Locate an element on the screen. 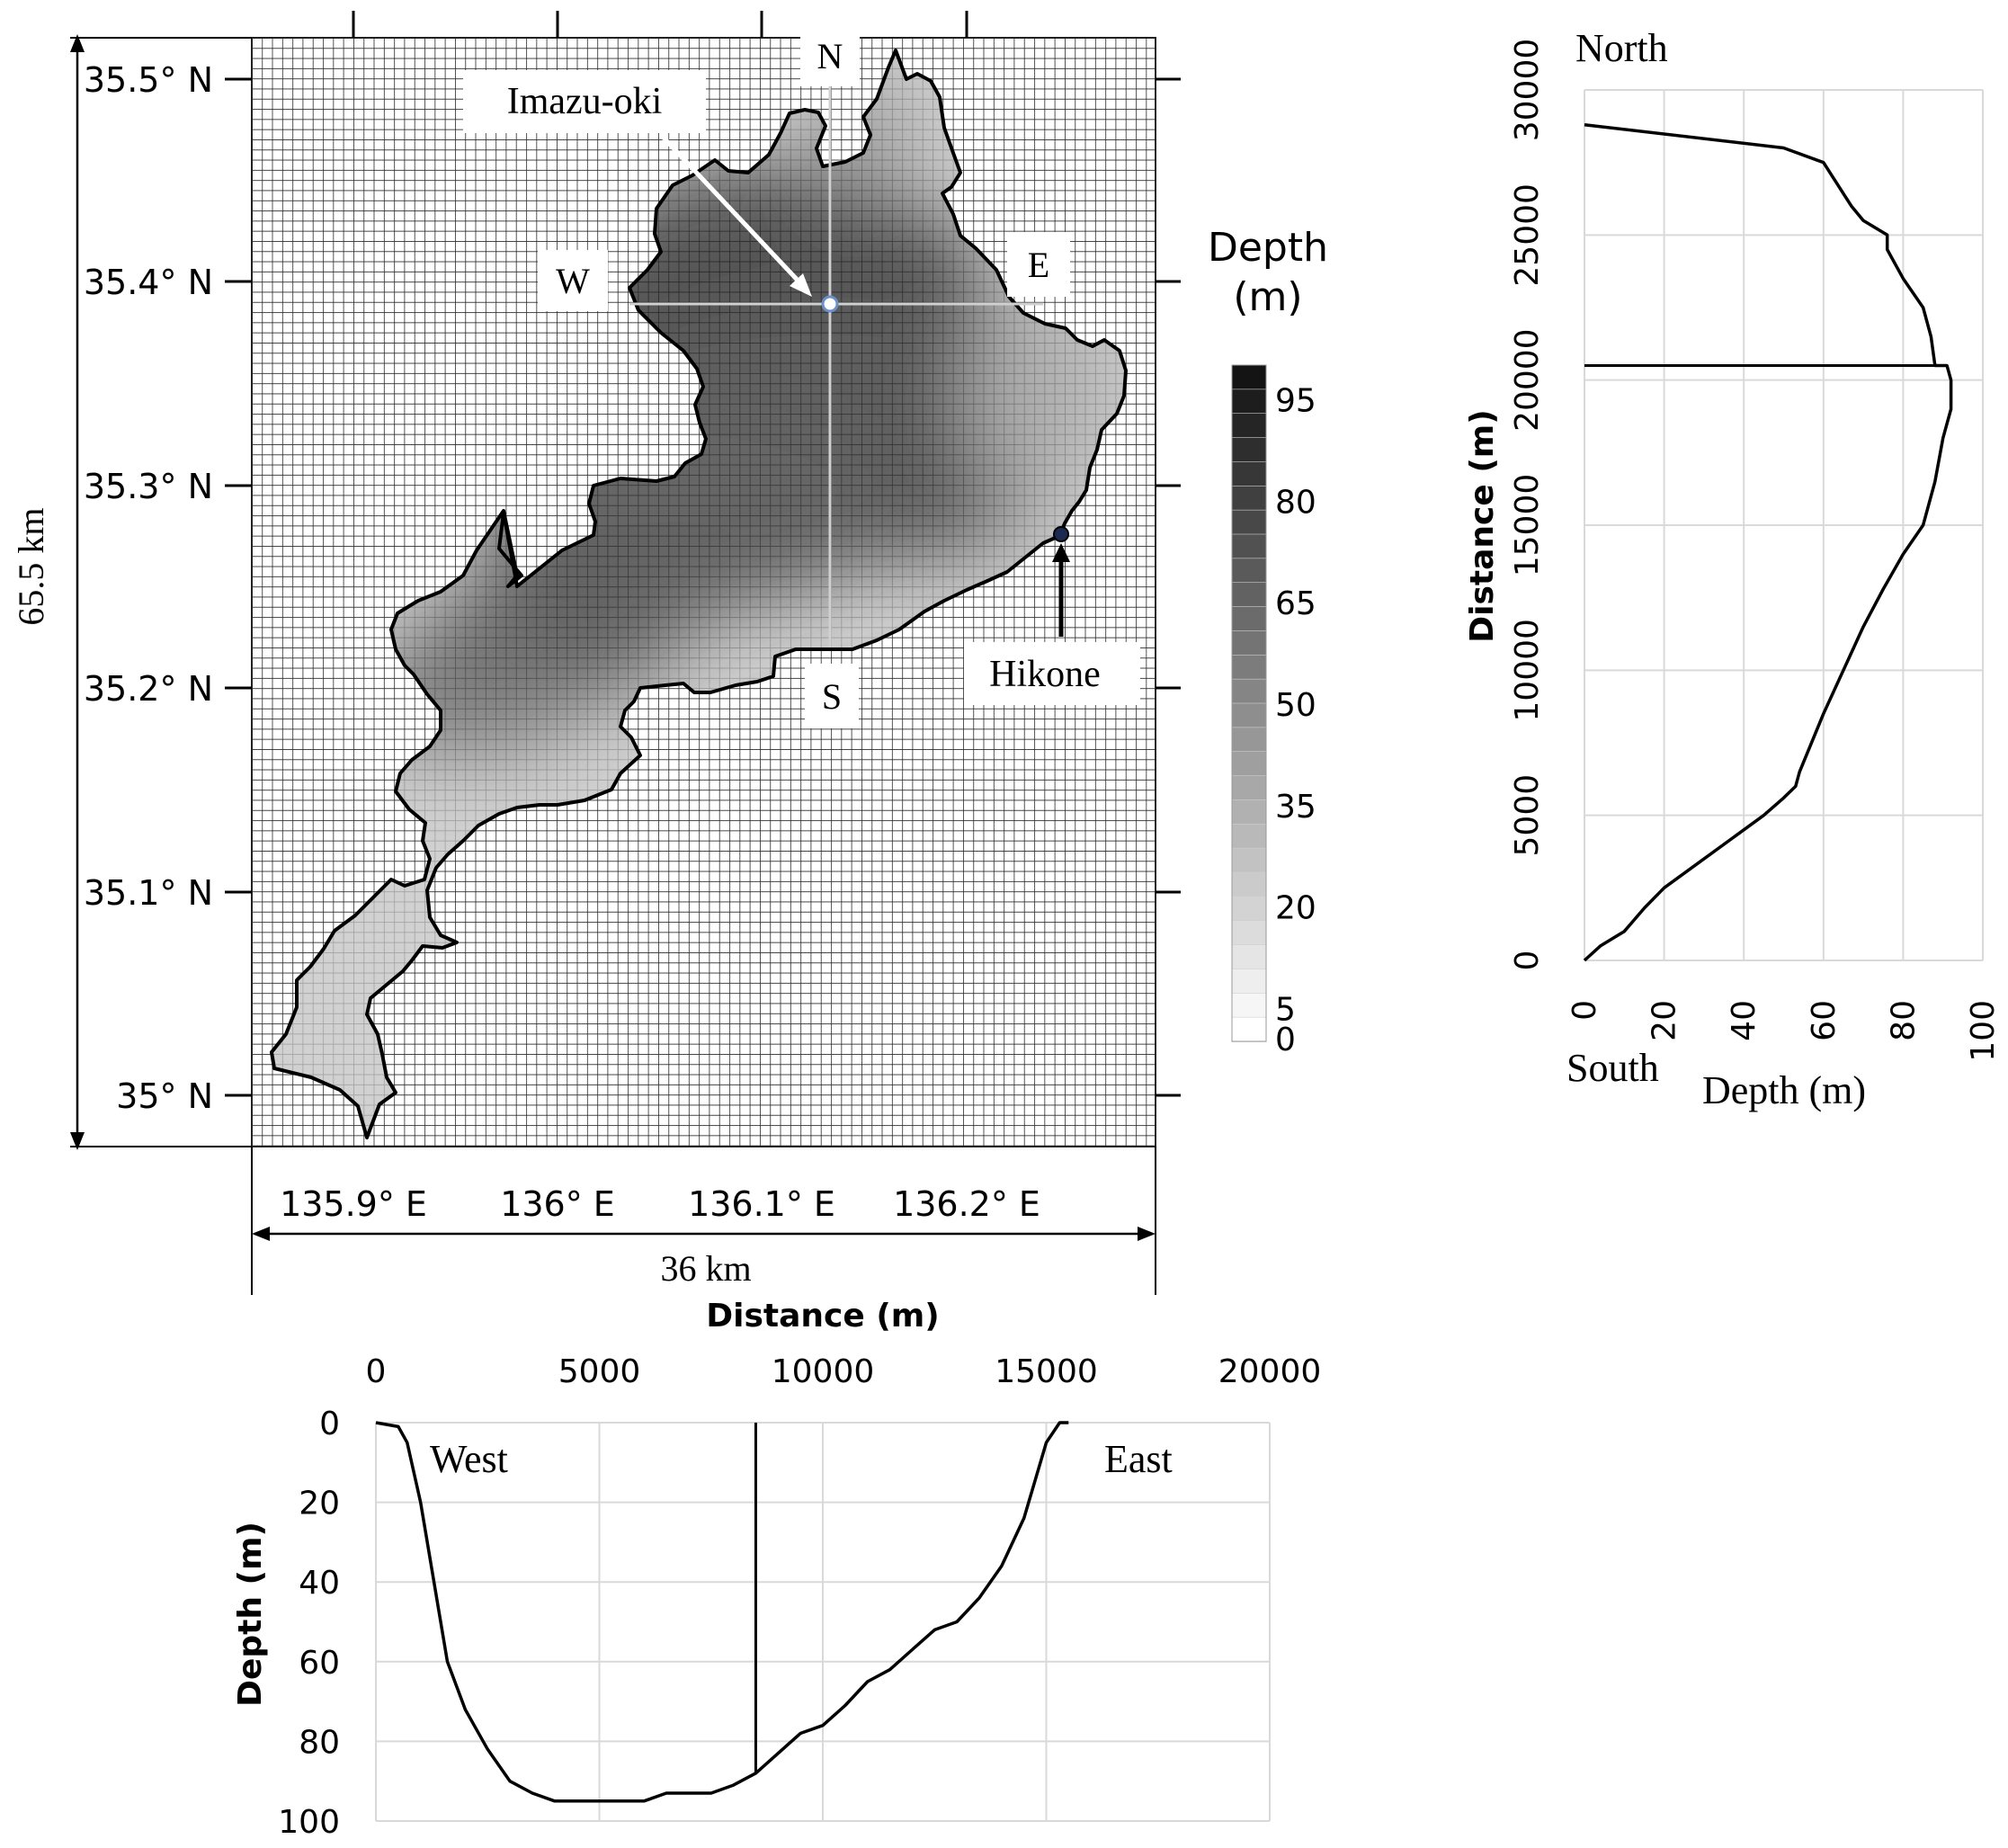  compass-east: E is located at coordinates (1038, 265).